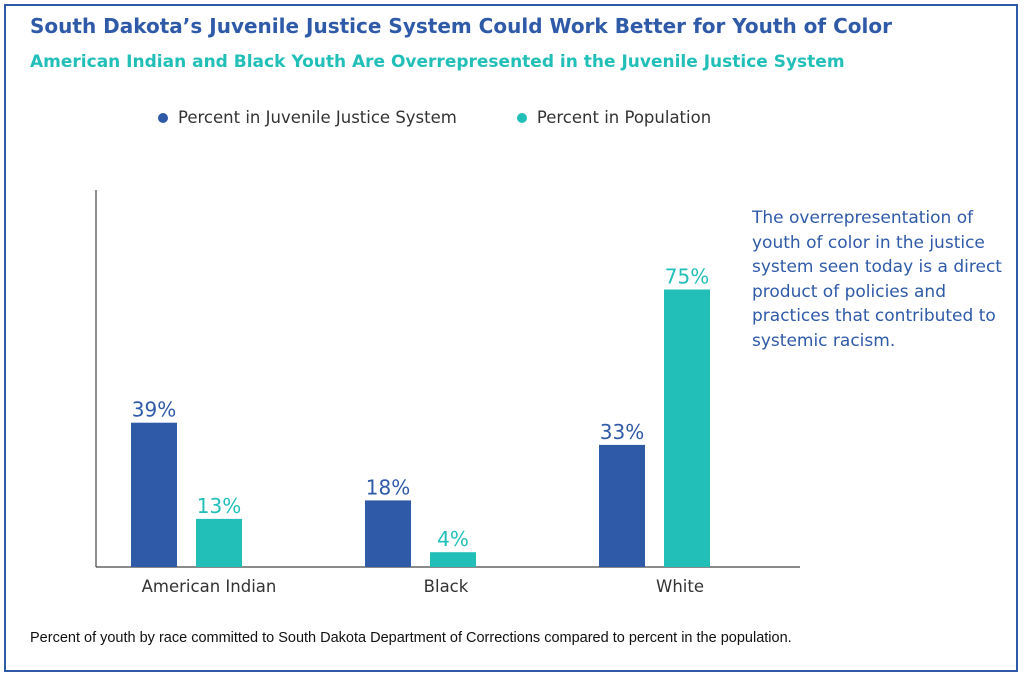 This screenshot has height=678, width=1024. What do you see at coordinates (219, 506) in the screenshot?
I see `data-label-american-indian-population: 13%` at bounding box center [219, 506].